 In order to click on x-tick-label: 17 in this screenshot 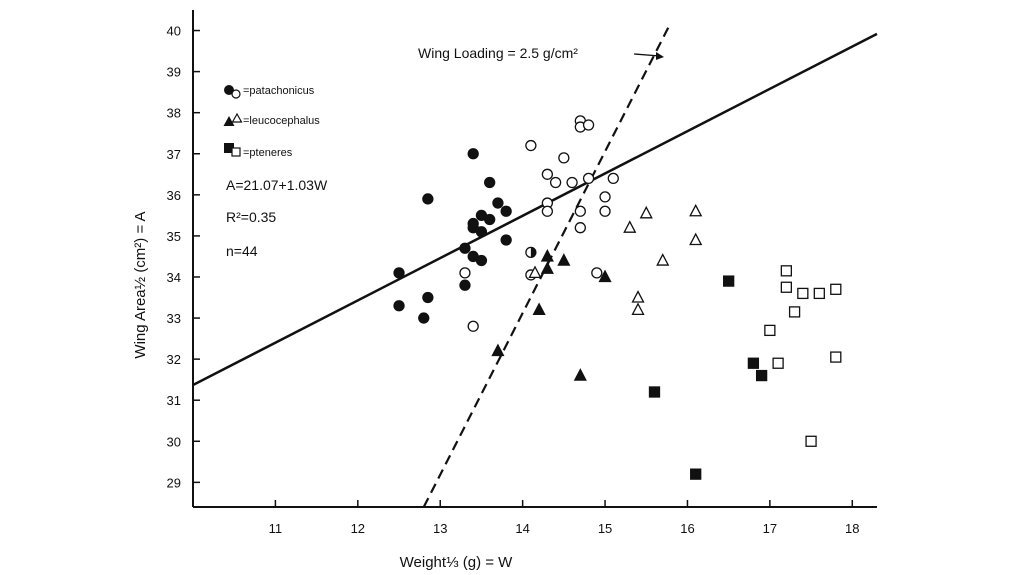, I will do `click(770, 528)`.